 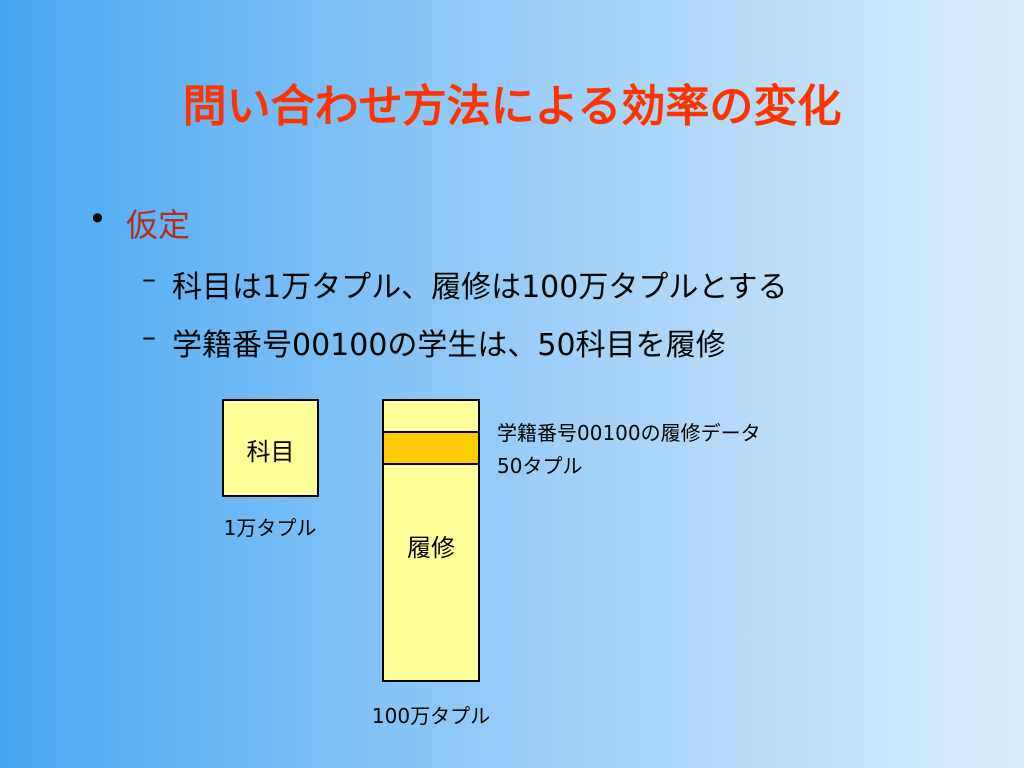 I want to click on box-label: 履修, so click(x=431, y=548).